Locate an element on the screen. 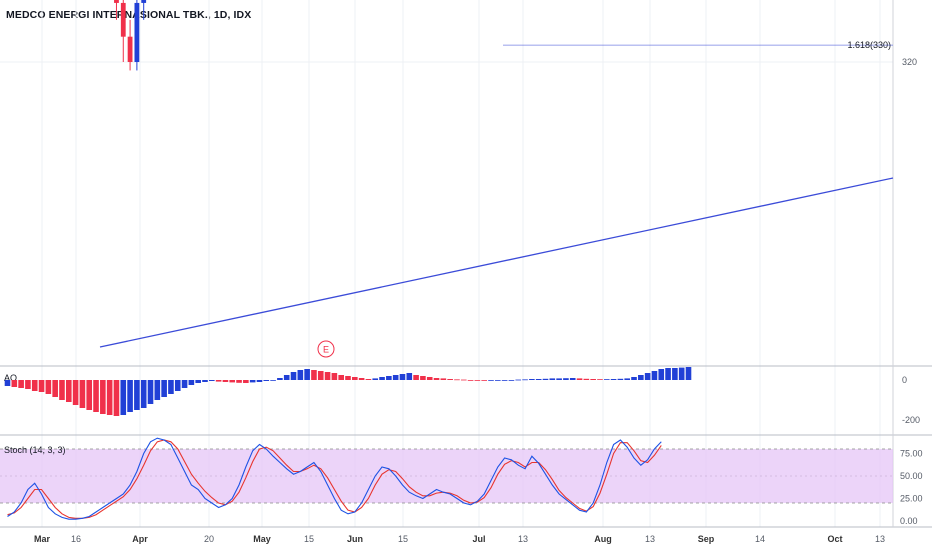  stoch-d-line is located at coordinates (334, 479).